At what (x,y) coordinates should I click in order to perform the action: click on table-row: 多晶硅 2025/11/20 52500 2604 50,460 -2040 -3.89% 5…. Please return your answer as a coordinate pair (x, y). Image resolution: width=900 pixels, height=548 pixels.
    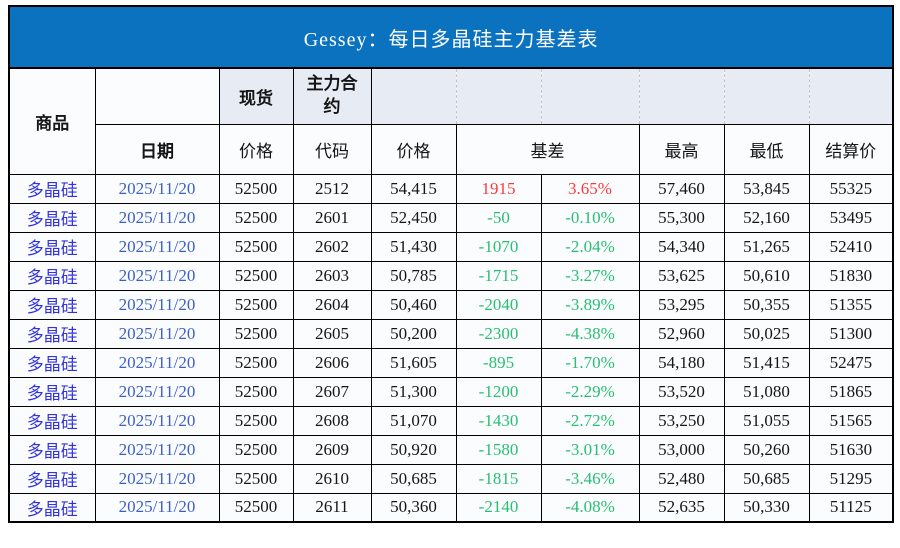
    Looking at the image, I should click on (451, 304).